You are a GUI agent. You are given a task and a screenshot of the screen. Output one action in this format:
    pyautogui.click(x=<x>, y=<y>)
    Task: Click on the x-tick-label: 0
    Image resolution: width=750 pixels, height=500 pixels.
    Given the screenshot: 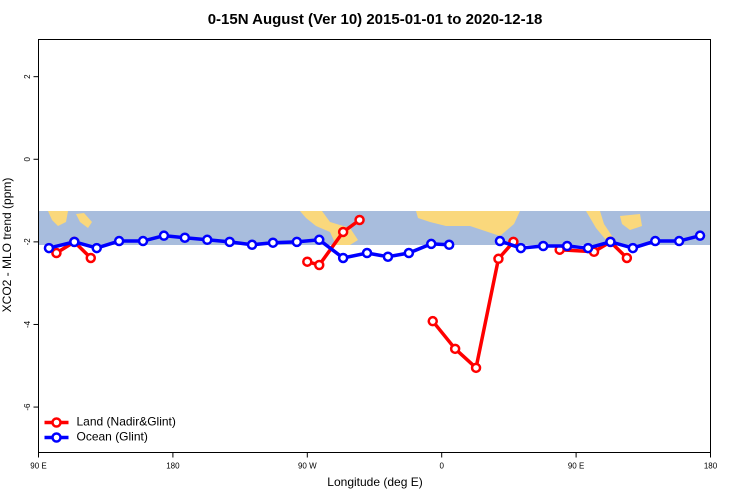 What is the action you would take?
    pyautogui.click(x=441, y=466)
    